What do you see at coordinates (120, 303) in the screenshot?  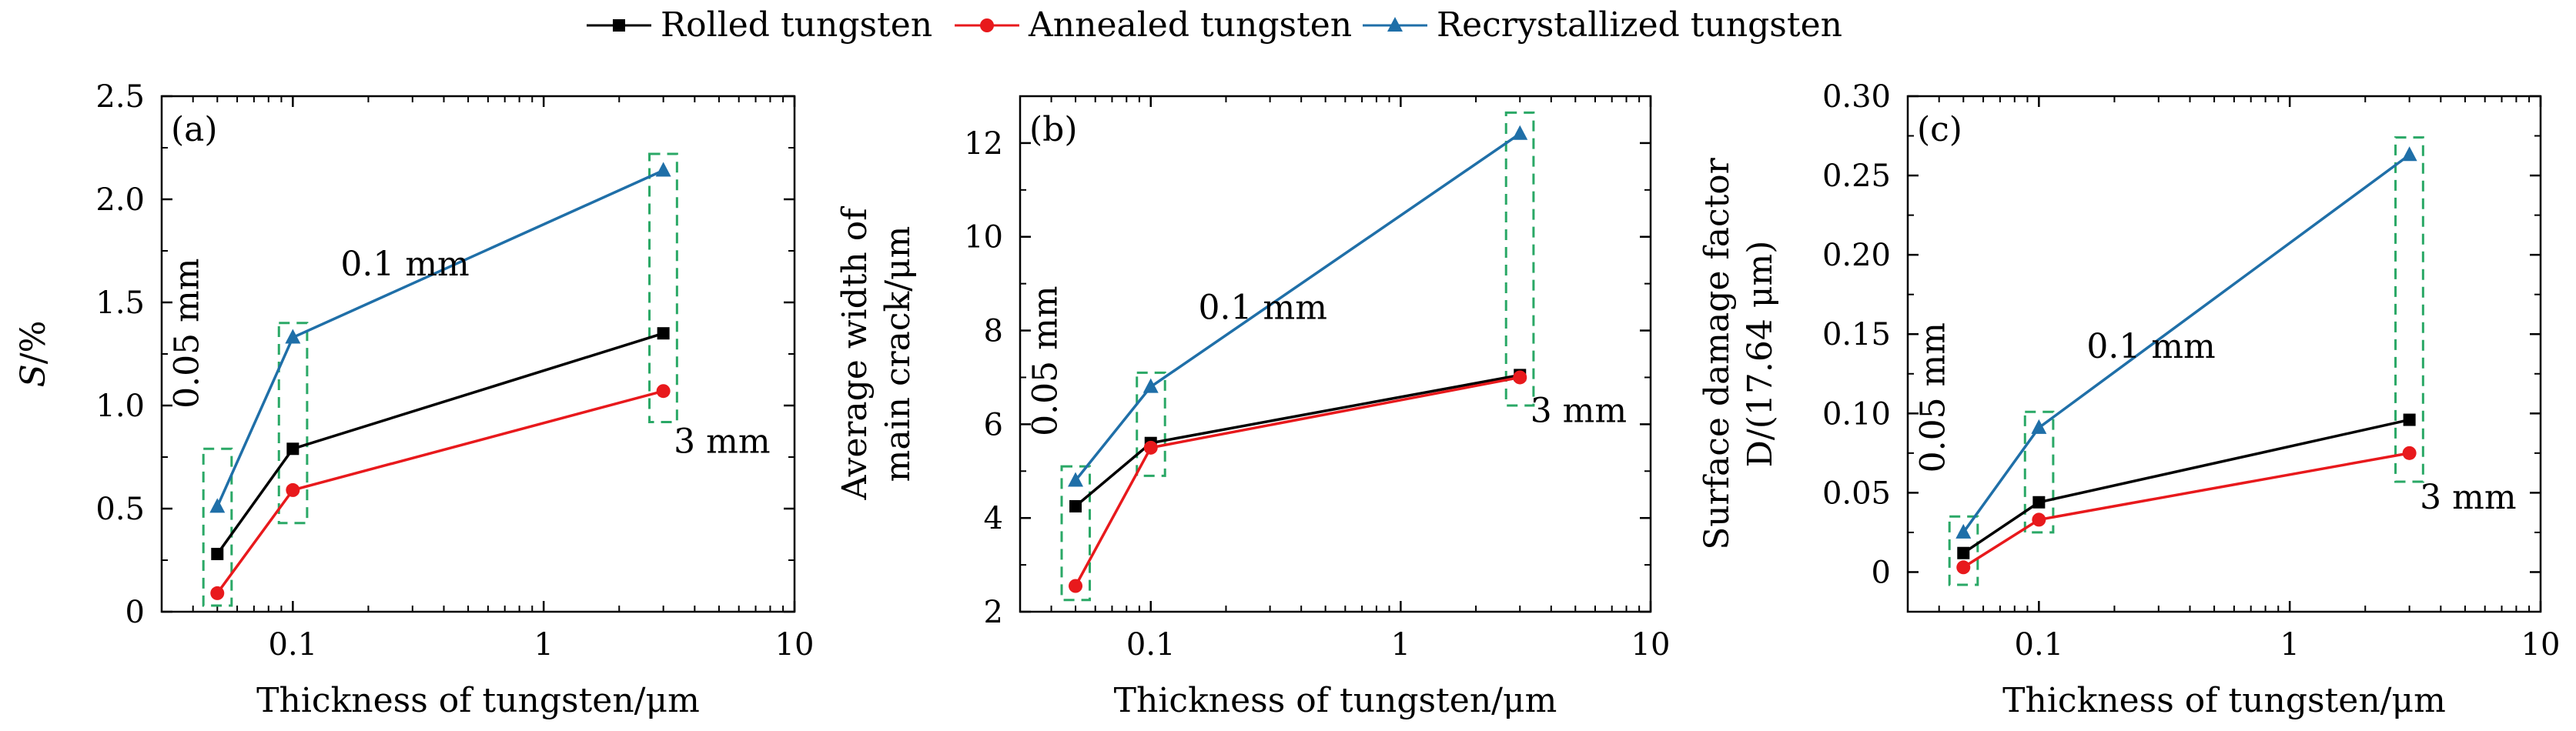 I see `y-tick-label: 1.5` at bounding box center [120, 303].